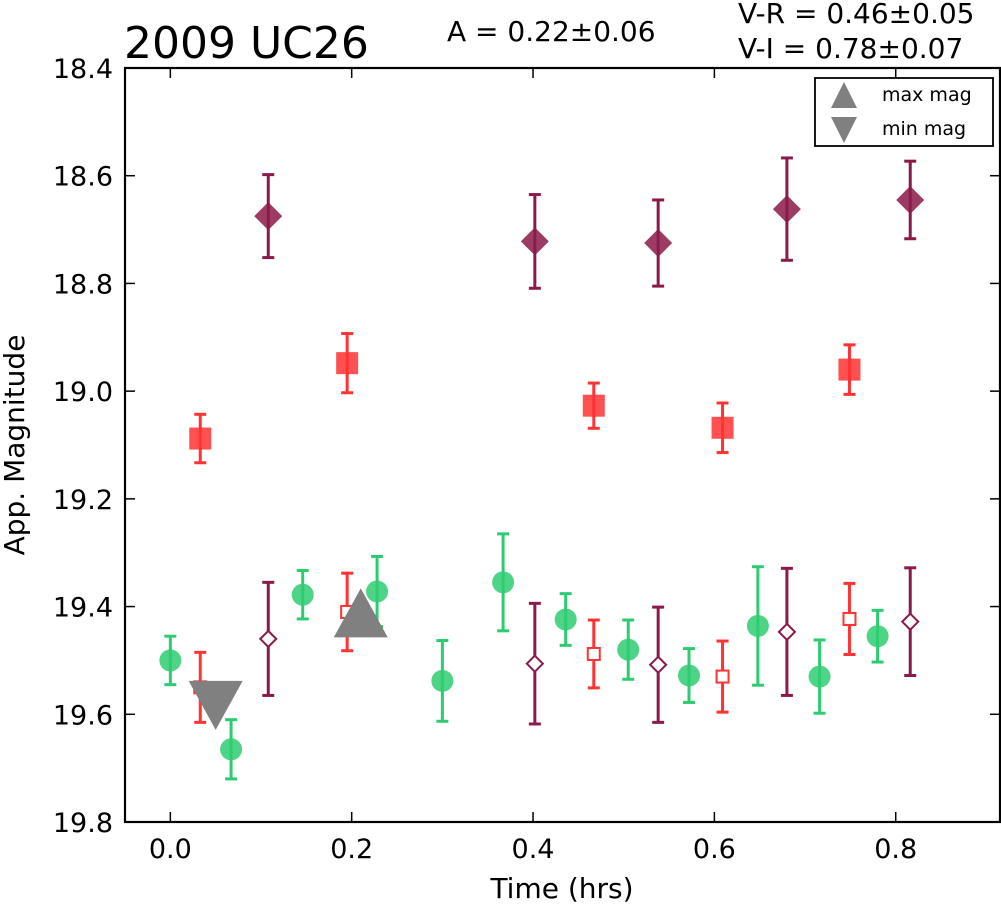  Describe the element at coordinates (83, 500) in the screenshot. I see `y-tick-label: 19.2` at that location.